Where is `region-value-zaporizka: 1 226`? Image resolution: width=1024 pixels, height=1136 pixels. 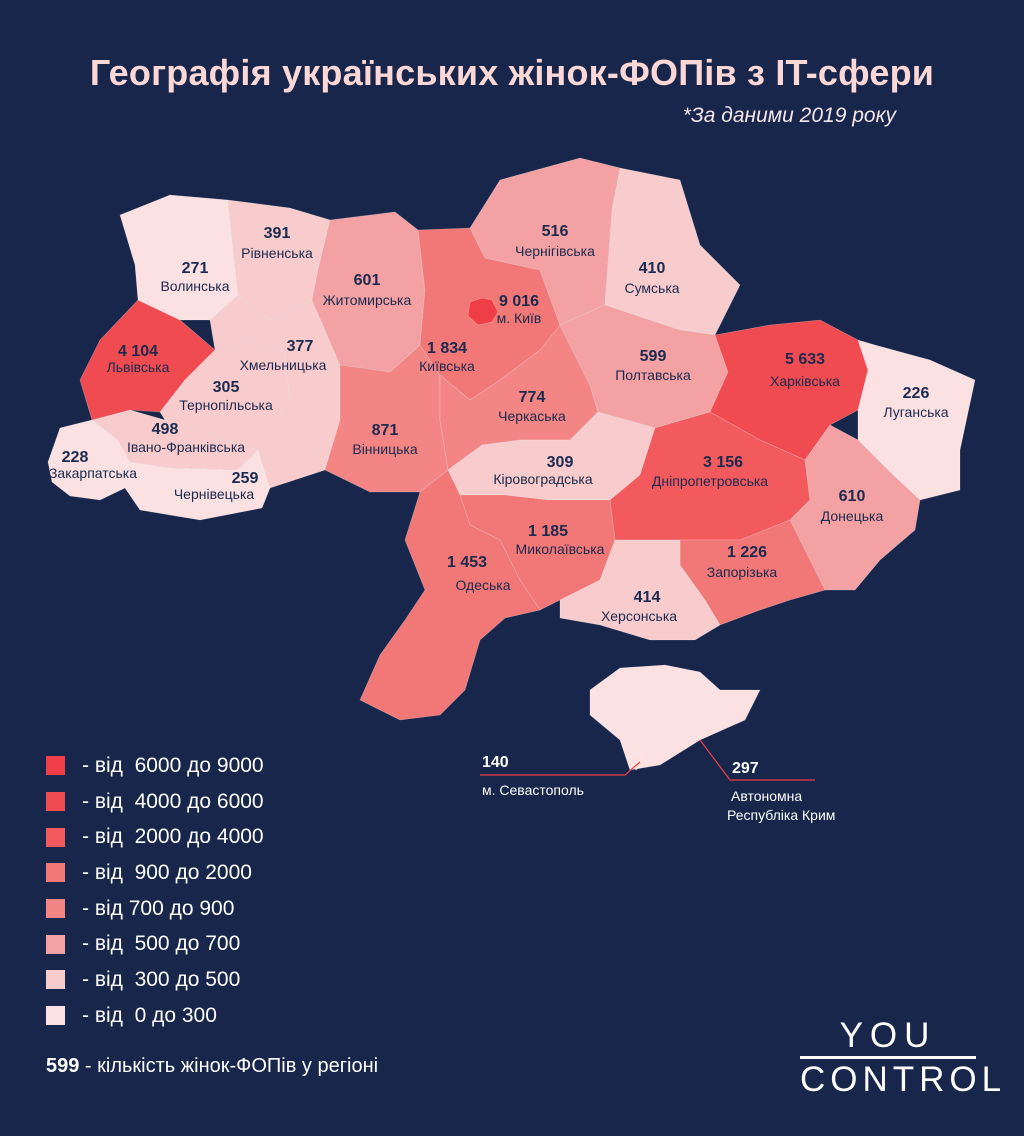
region-value-zaporizka: 1 226 is located at coordinates (747, 552).